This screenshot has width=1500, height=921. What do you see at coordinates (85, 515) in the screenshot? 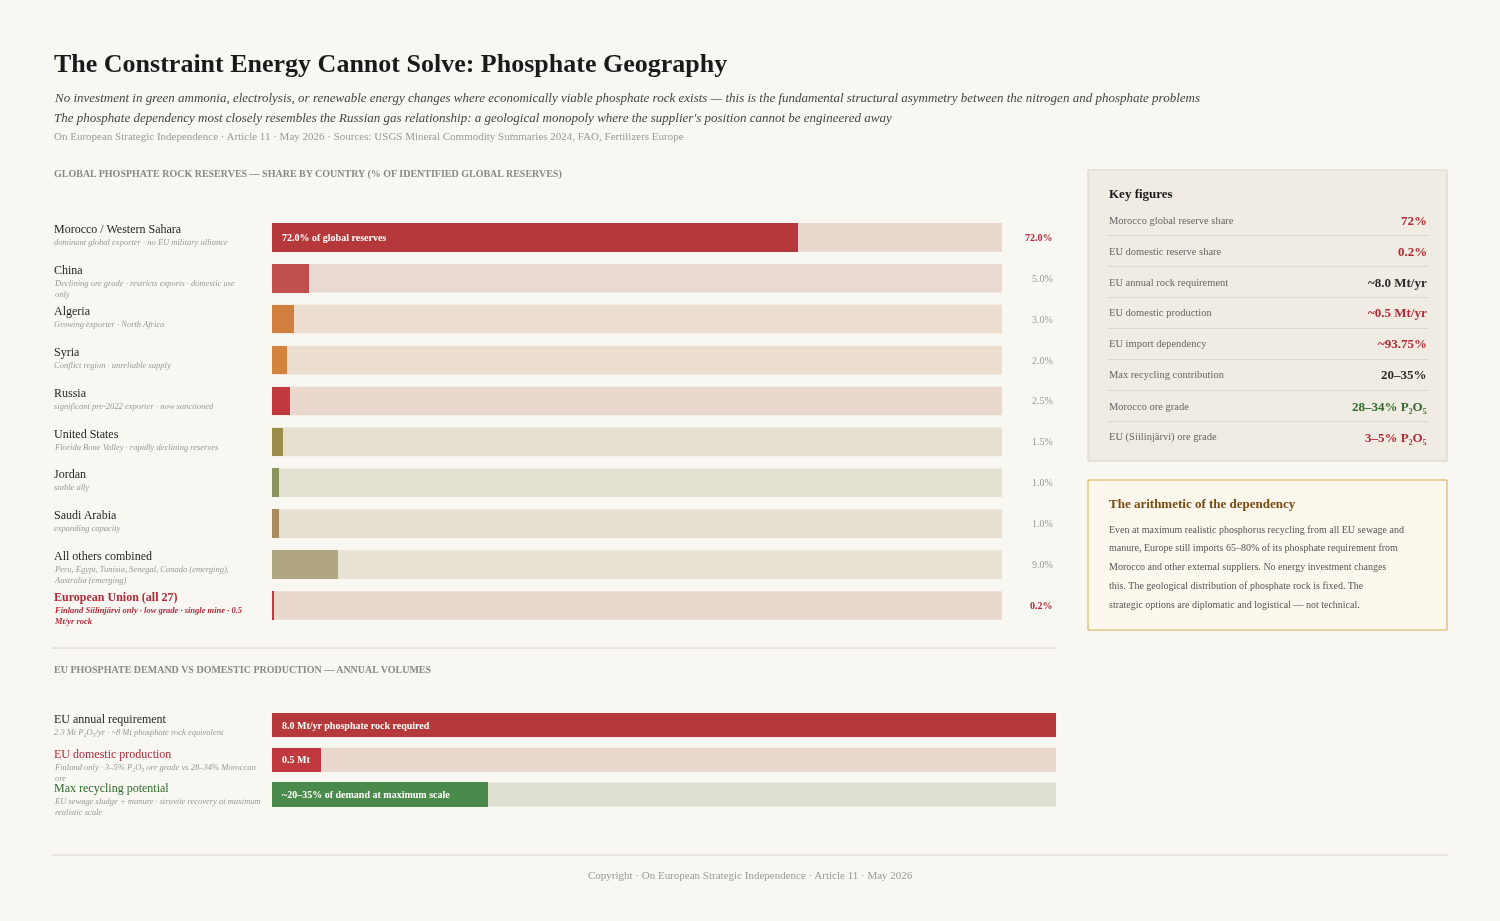
I see `y-tick-label: Saudi Arabia` at bounding box center [85, 515].